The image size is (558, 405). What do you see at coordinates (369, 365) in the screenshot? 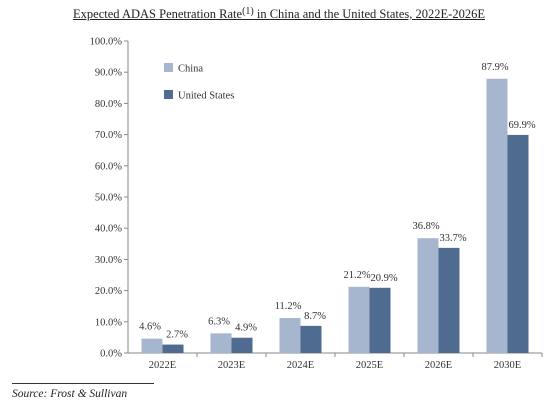
I see `x-tick-label: 2025E` at bounding box center [369, 365].